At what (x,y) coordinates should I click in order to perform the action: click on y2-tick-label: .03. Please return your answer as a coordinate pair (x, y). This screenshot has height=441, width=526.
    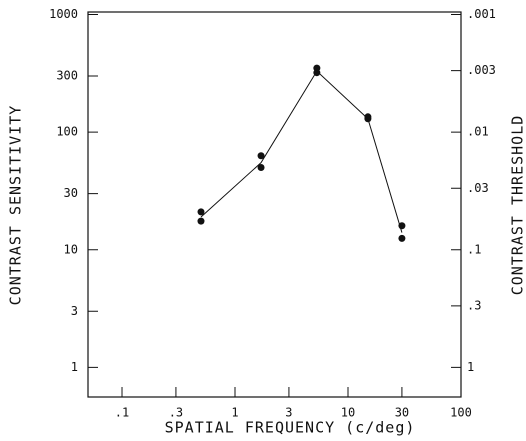
    Looking at the image, I should click on (478, 188).